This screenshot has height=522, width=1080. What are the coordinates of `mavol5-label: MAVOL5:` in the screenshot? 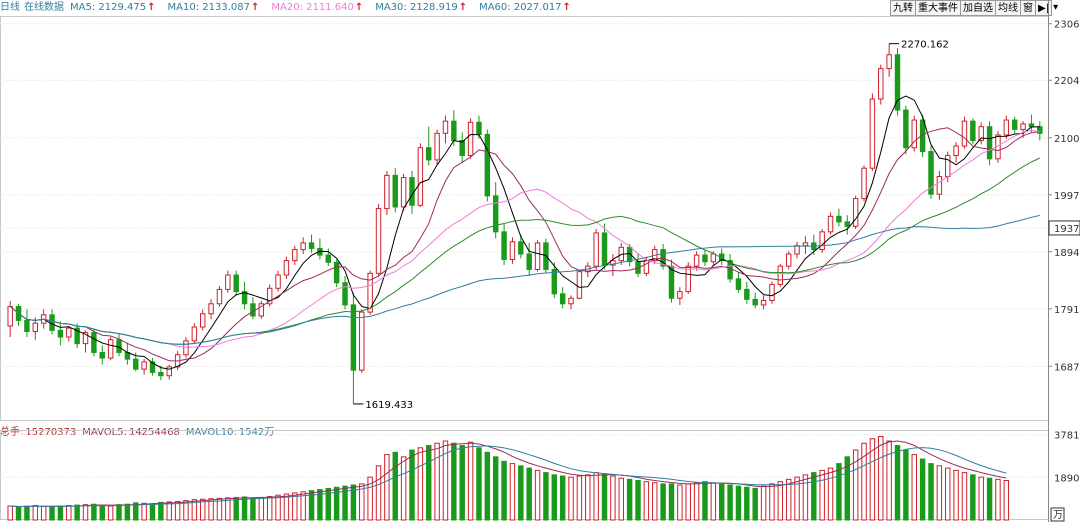 It's located at (104, 432).